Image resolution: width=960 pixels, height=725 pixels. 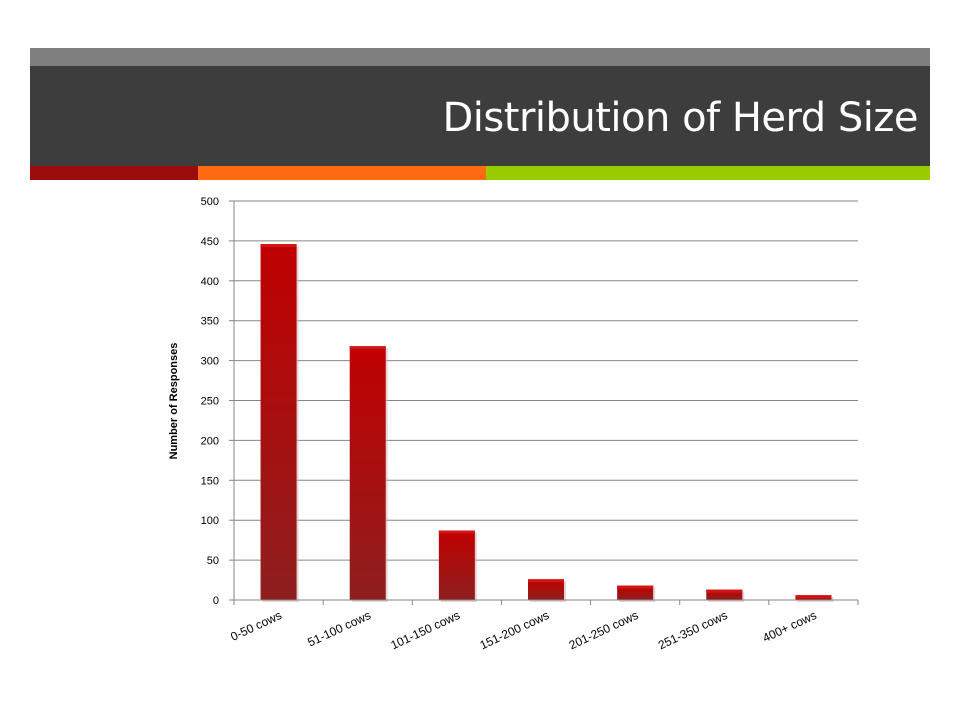 What do you see at coordinates (789, 626) in the screenshot?
I see `x-category-label: 400+ cows` at bounding box center [789, 626].